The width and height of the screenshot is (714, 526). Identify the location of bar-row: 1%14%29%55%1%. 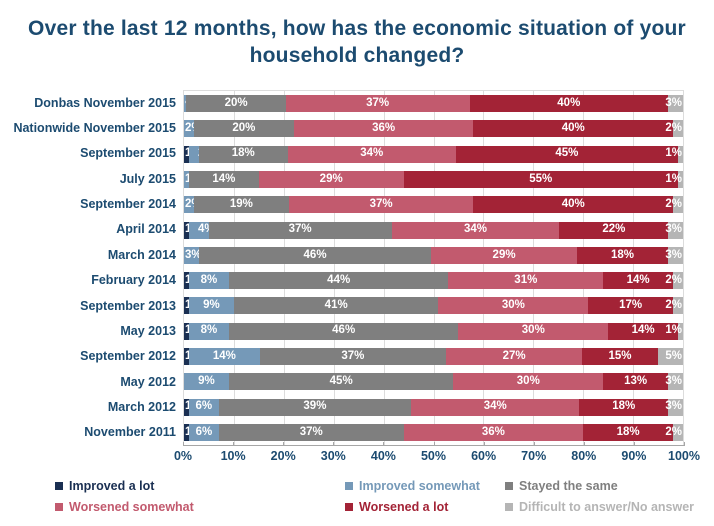
(433, 179).